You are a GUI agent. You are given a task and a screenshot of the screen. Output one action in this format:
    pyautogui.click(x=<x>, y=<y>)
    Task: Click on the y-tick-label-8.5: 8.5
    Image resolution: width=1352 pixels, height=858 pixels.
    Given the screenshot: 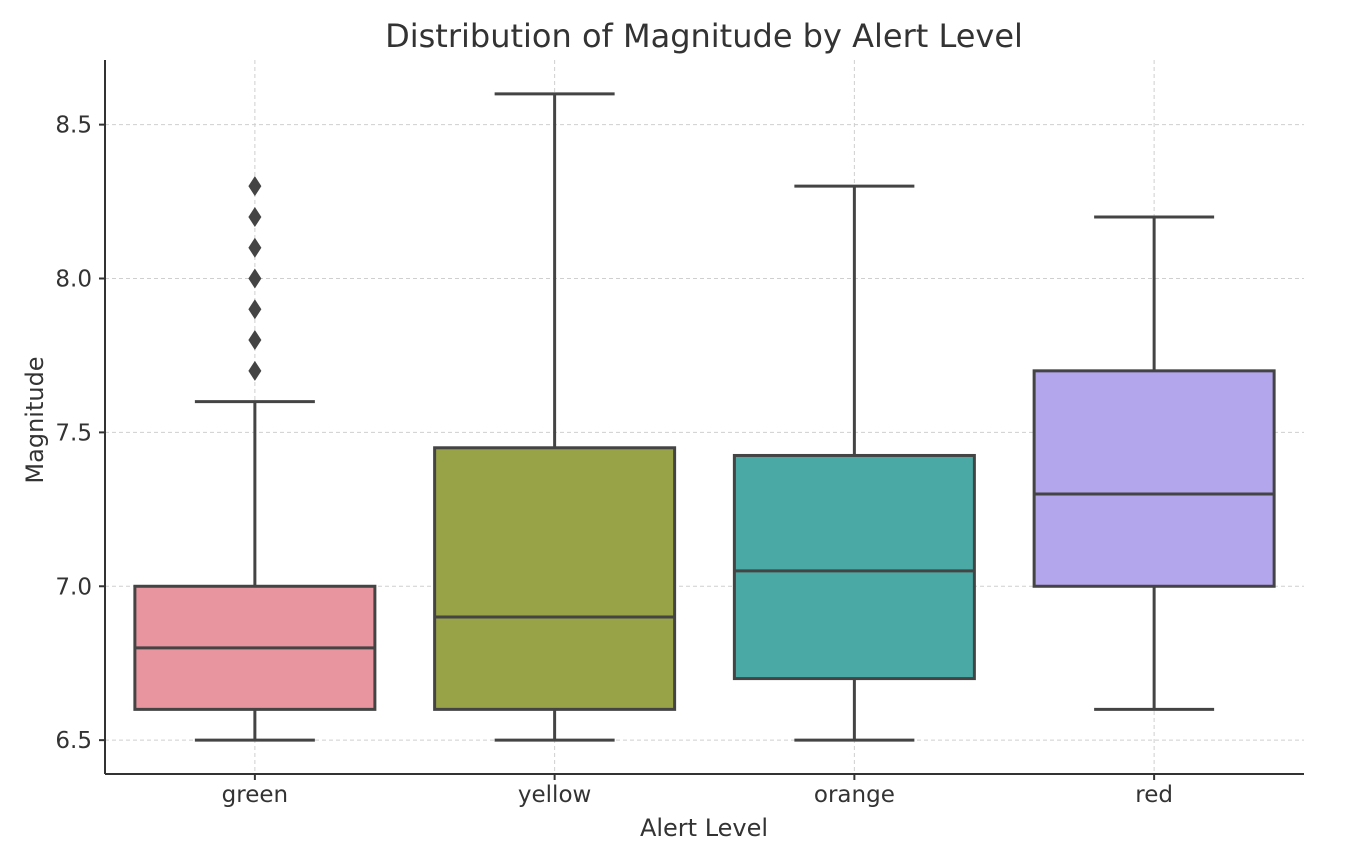 What is the action you would take?
    pyautogui.click(x=73, y=126)
    